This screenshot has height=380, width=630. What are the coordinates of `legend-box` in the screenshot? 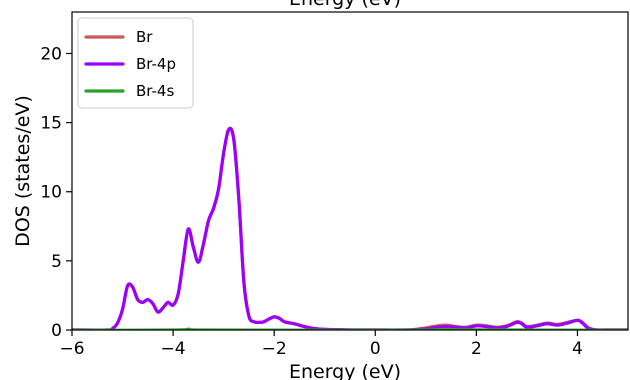 It's located at (135, 63).